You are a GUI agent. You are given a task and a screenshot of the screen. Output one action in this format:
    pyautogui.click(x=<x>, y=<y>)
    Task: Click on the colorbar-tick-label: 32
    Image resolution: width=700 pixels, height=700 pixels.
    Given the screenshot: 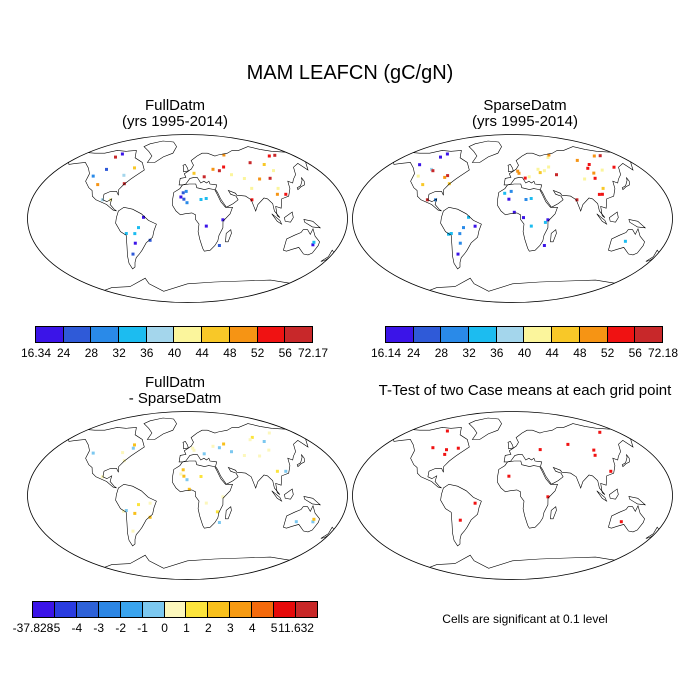 What is the action you would take?
    pyautogui.click(x=119, y=353)
    